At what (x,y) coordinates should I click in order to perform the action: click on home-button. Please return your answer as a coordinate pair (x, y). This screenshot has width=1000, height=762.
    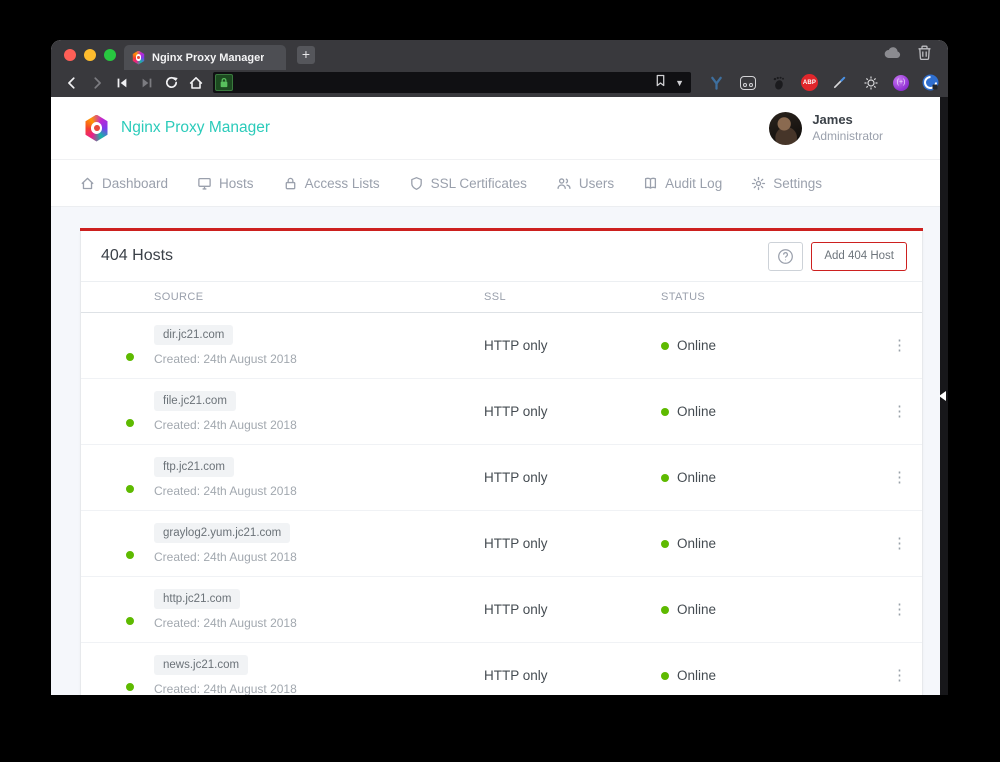
    Looking at the image, I should click on (196, 82).